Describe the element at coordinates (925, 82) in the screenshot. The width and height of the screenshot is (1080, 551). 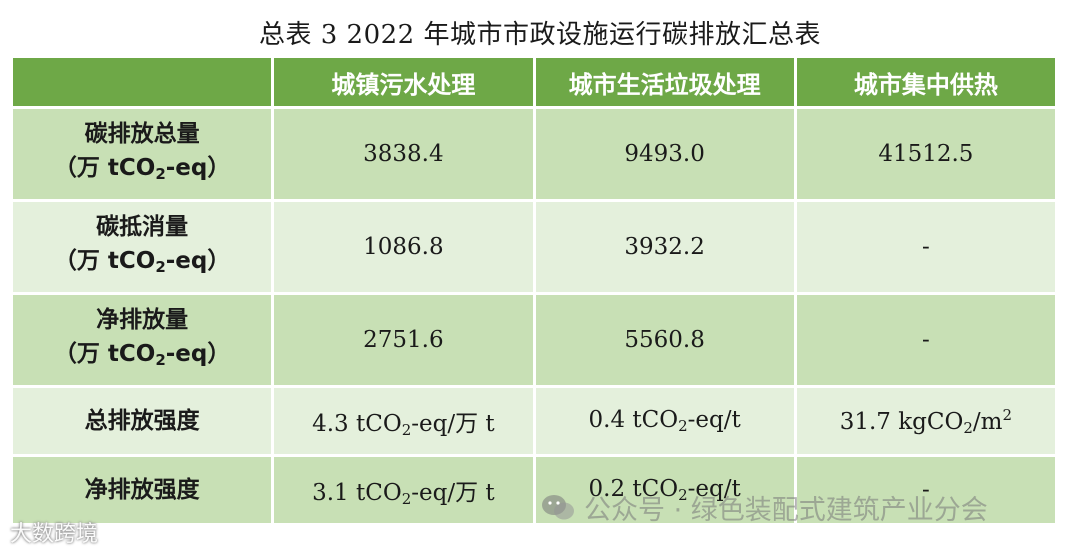
I see `header-heating: 城市集中供热` at that location.